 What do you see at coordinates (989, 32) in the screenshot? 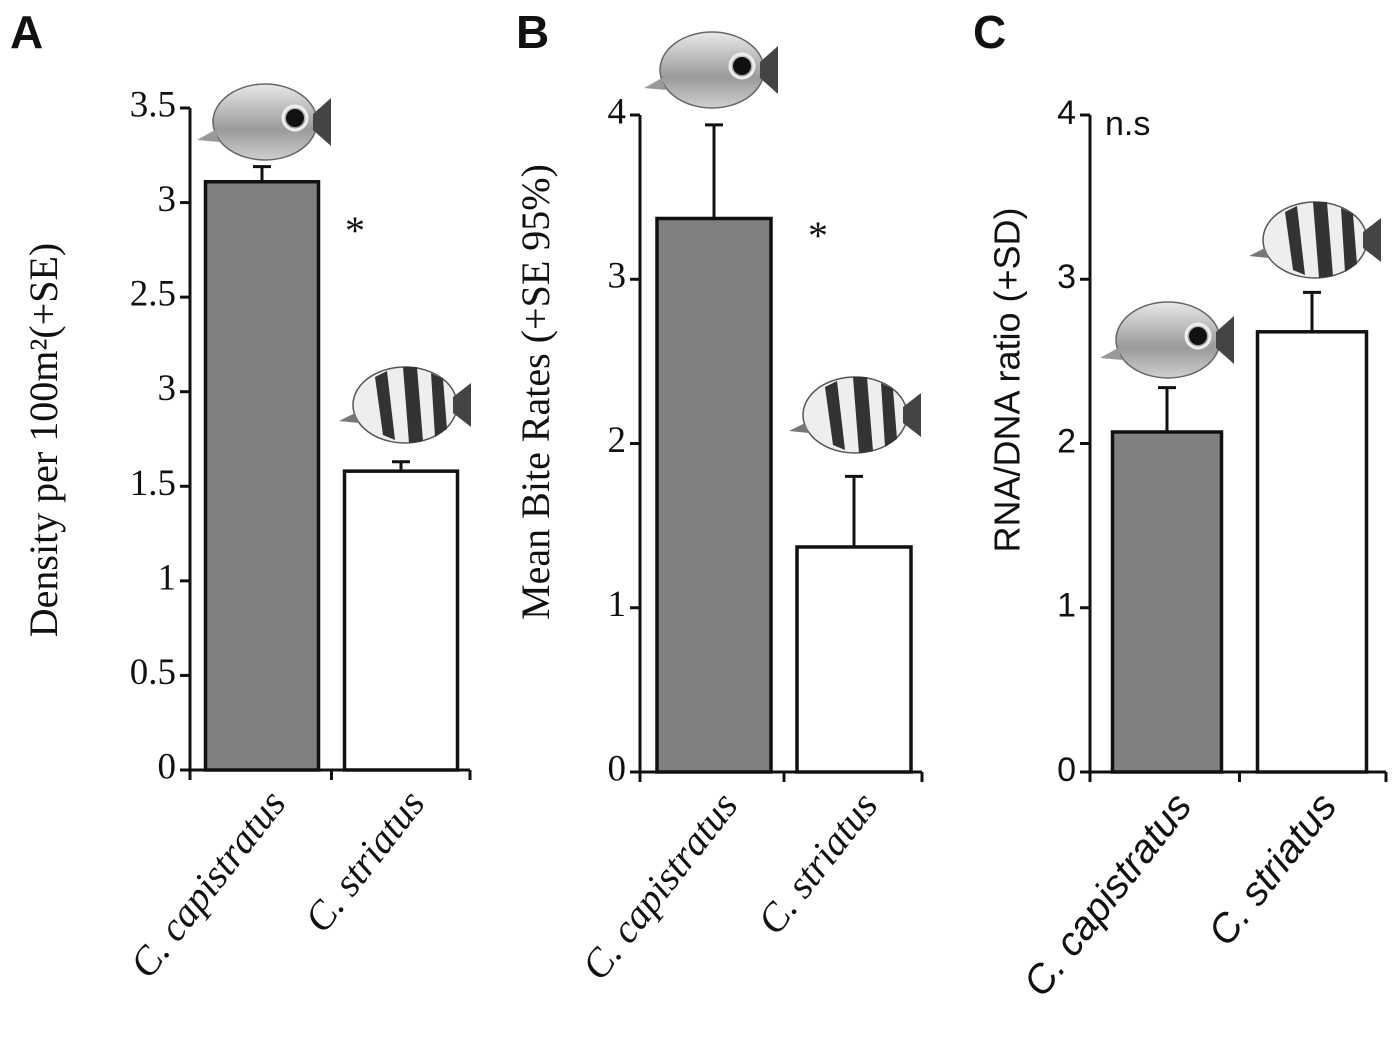
I see `panel-label: C` at bounding box center [989, 32].